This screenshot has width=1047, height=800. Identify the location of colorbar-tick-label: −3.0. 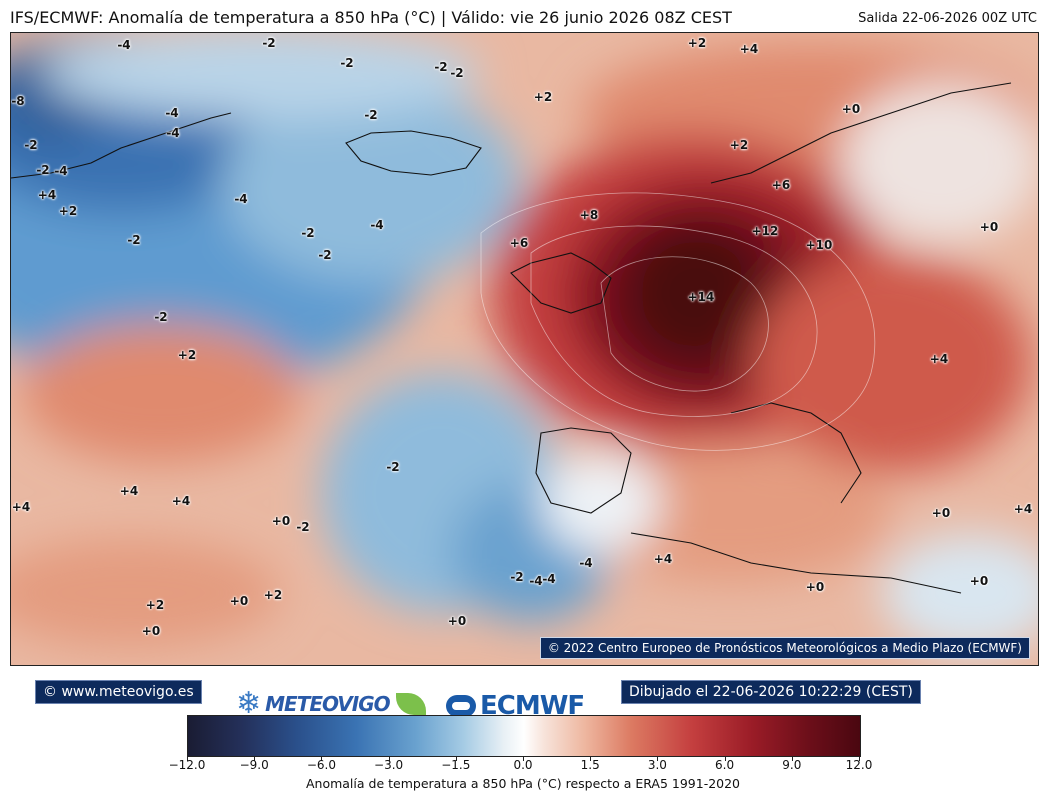
(389, 765).